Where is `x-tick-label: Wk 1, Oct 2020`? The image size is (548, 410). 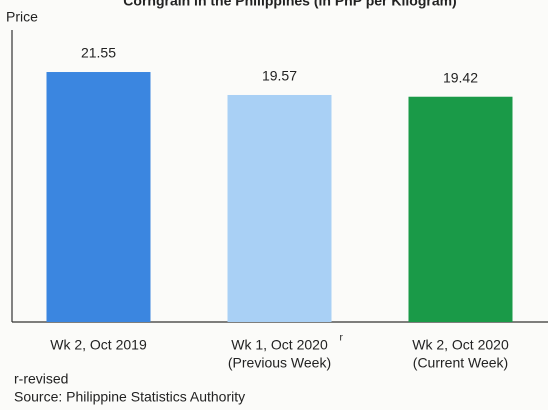
x-tick-label: Wk 1, Oct 2020 is located at coordinates (279, 345).